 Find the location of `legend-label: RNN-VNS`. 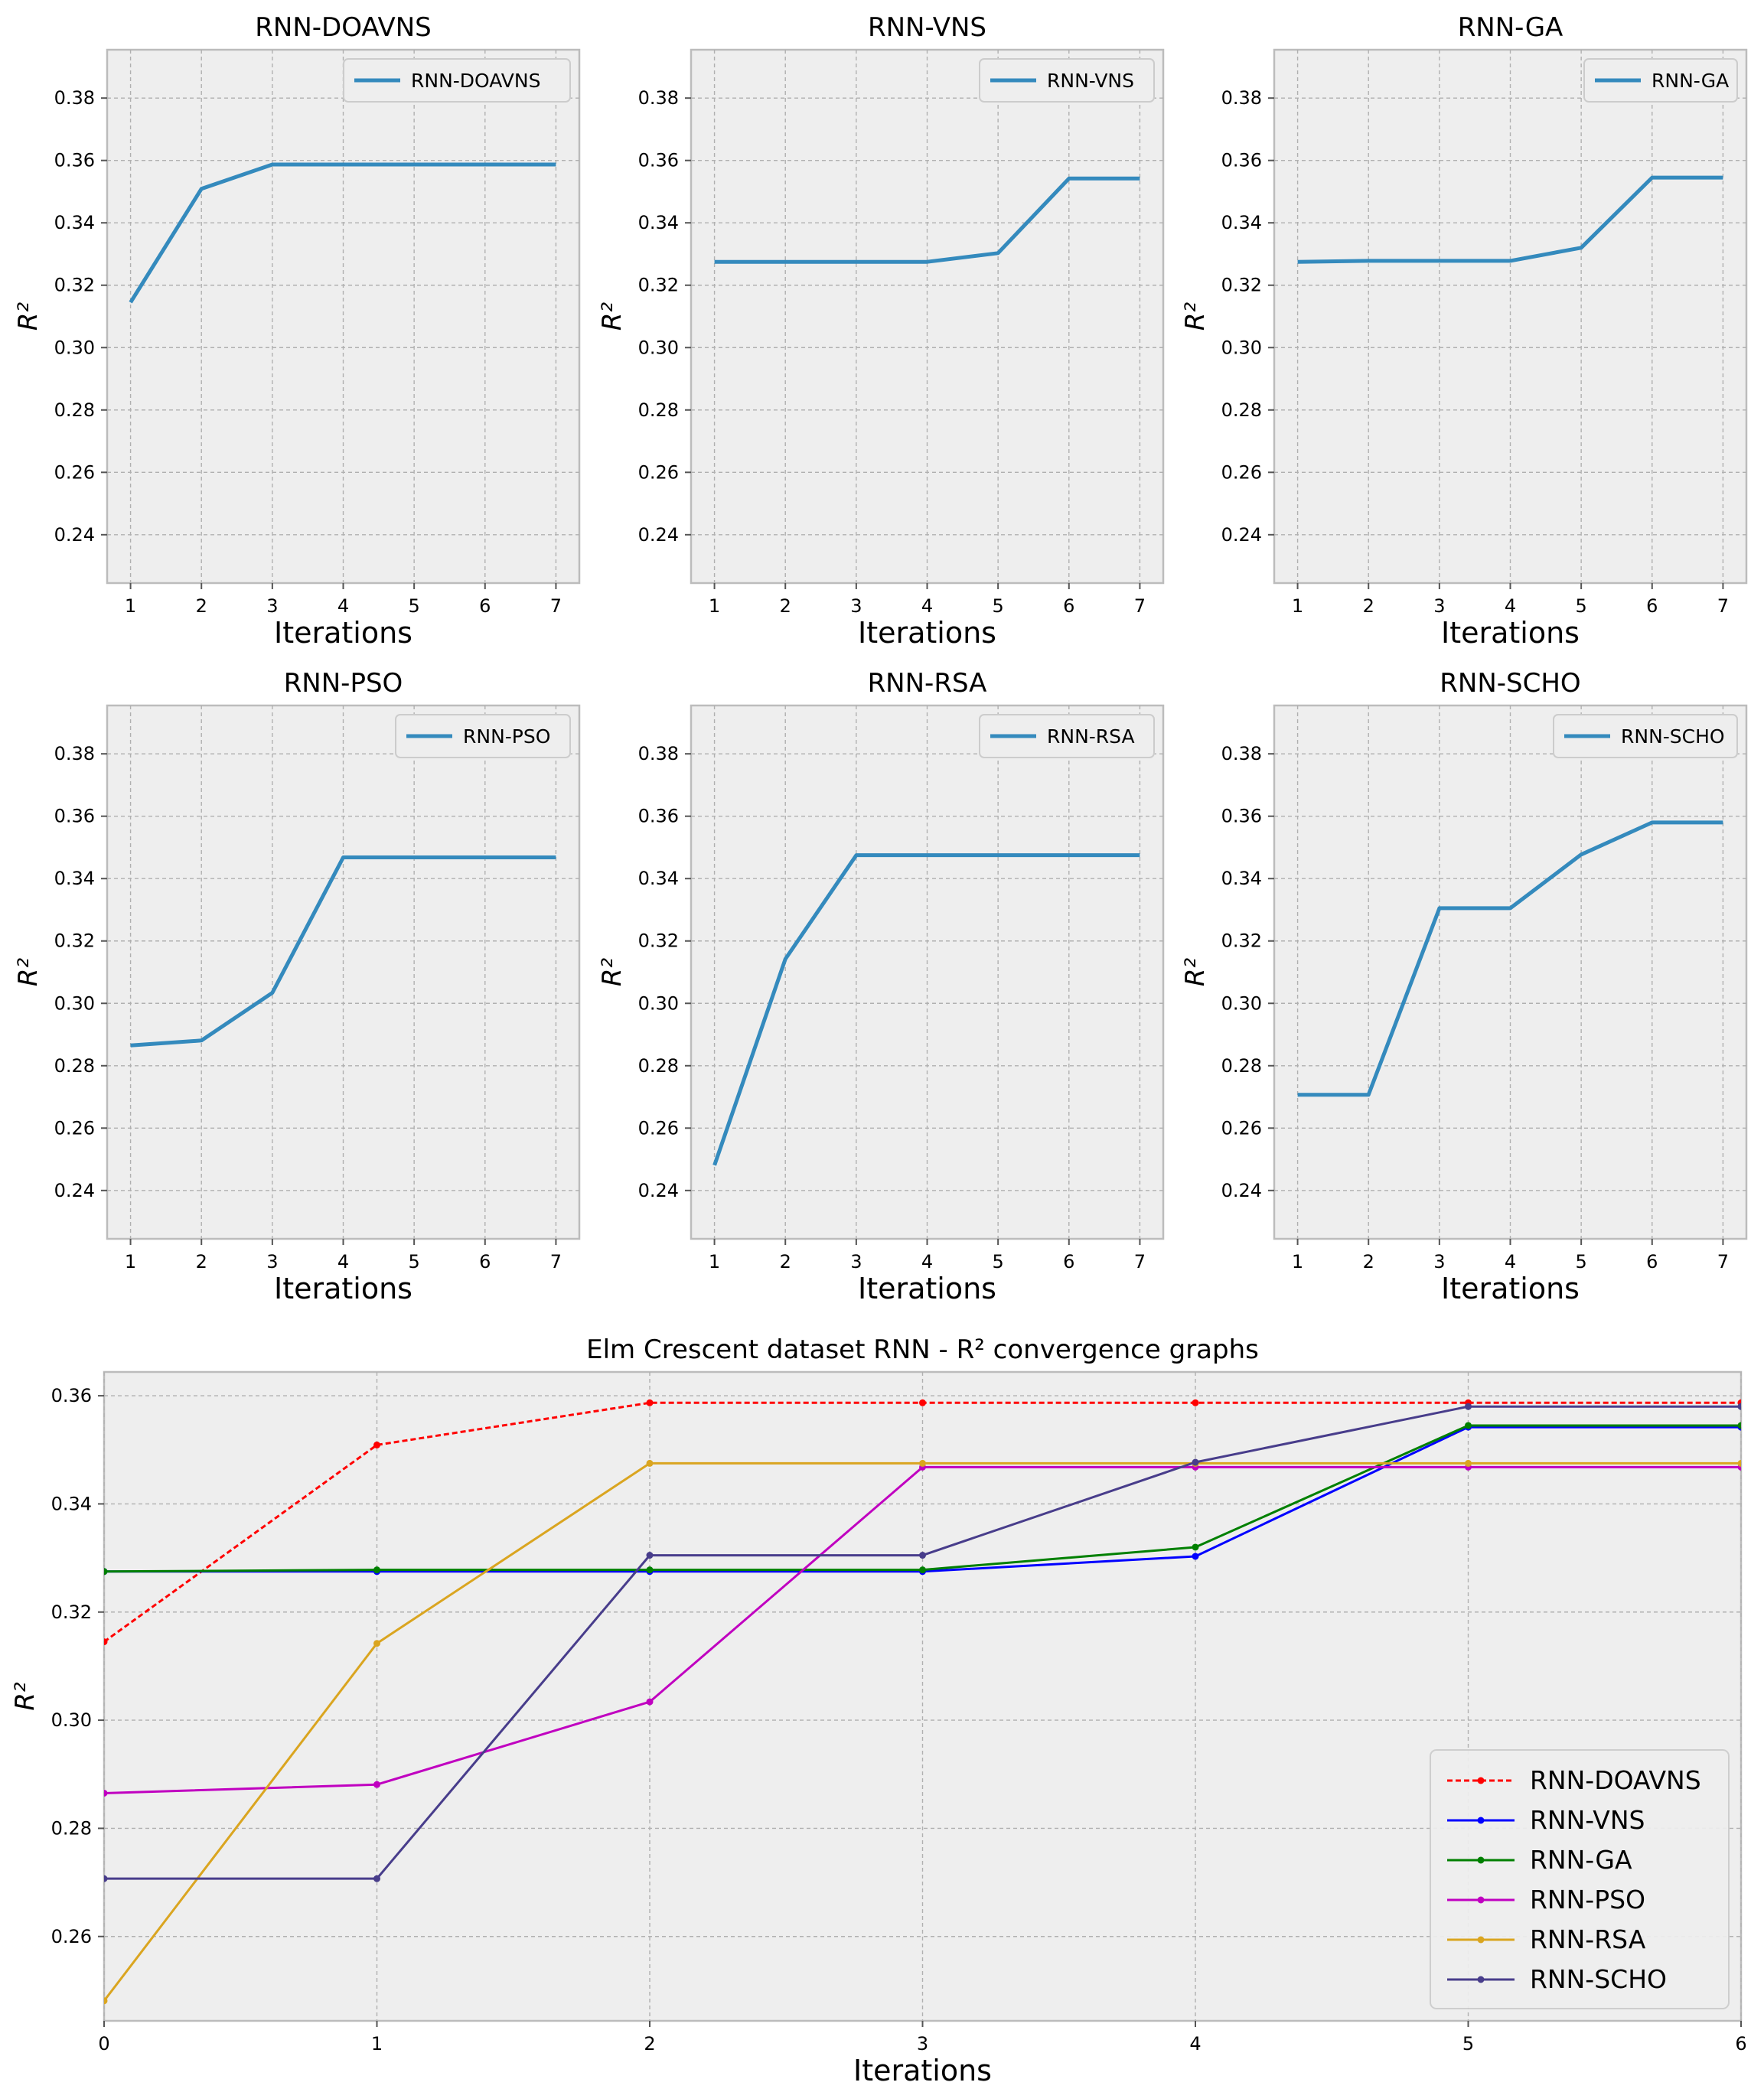

legend-label: RNN-VNS is located at coordinates (1587, 1820).